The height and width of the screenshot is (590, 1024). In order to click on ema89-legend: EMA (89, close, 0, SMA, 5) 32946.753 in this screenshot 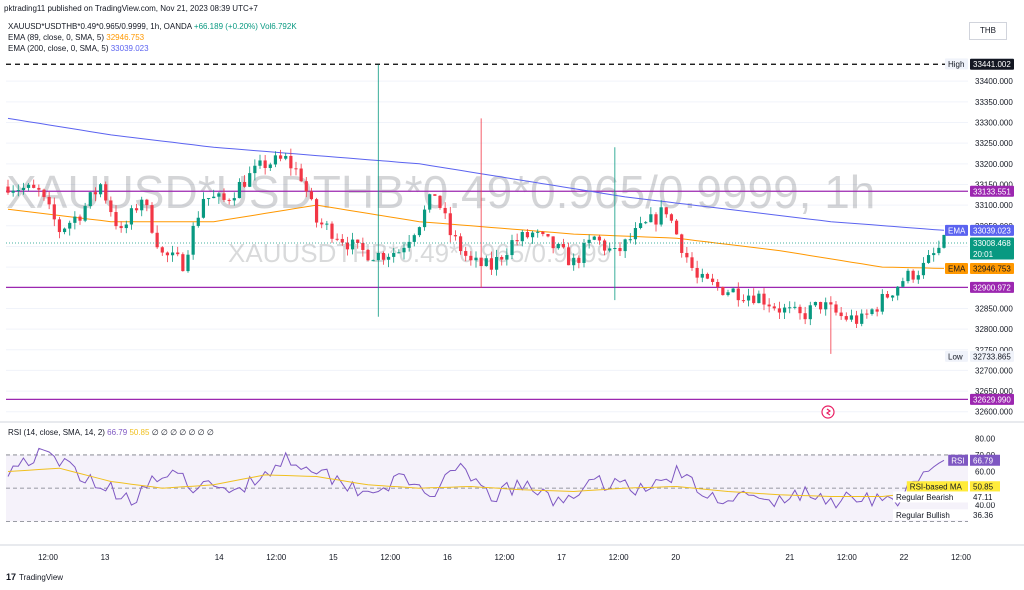, I will do `click(152, 37)`.